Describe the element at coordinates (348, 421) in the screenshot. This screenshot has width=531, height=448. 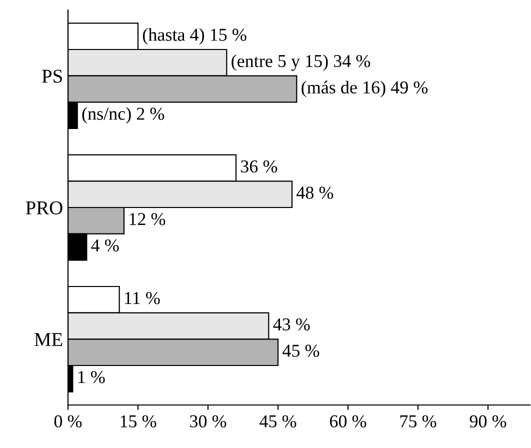
I see `x-tick-label: 60 %` at that location.